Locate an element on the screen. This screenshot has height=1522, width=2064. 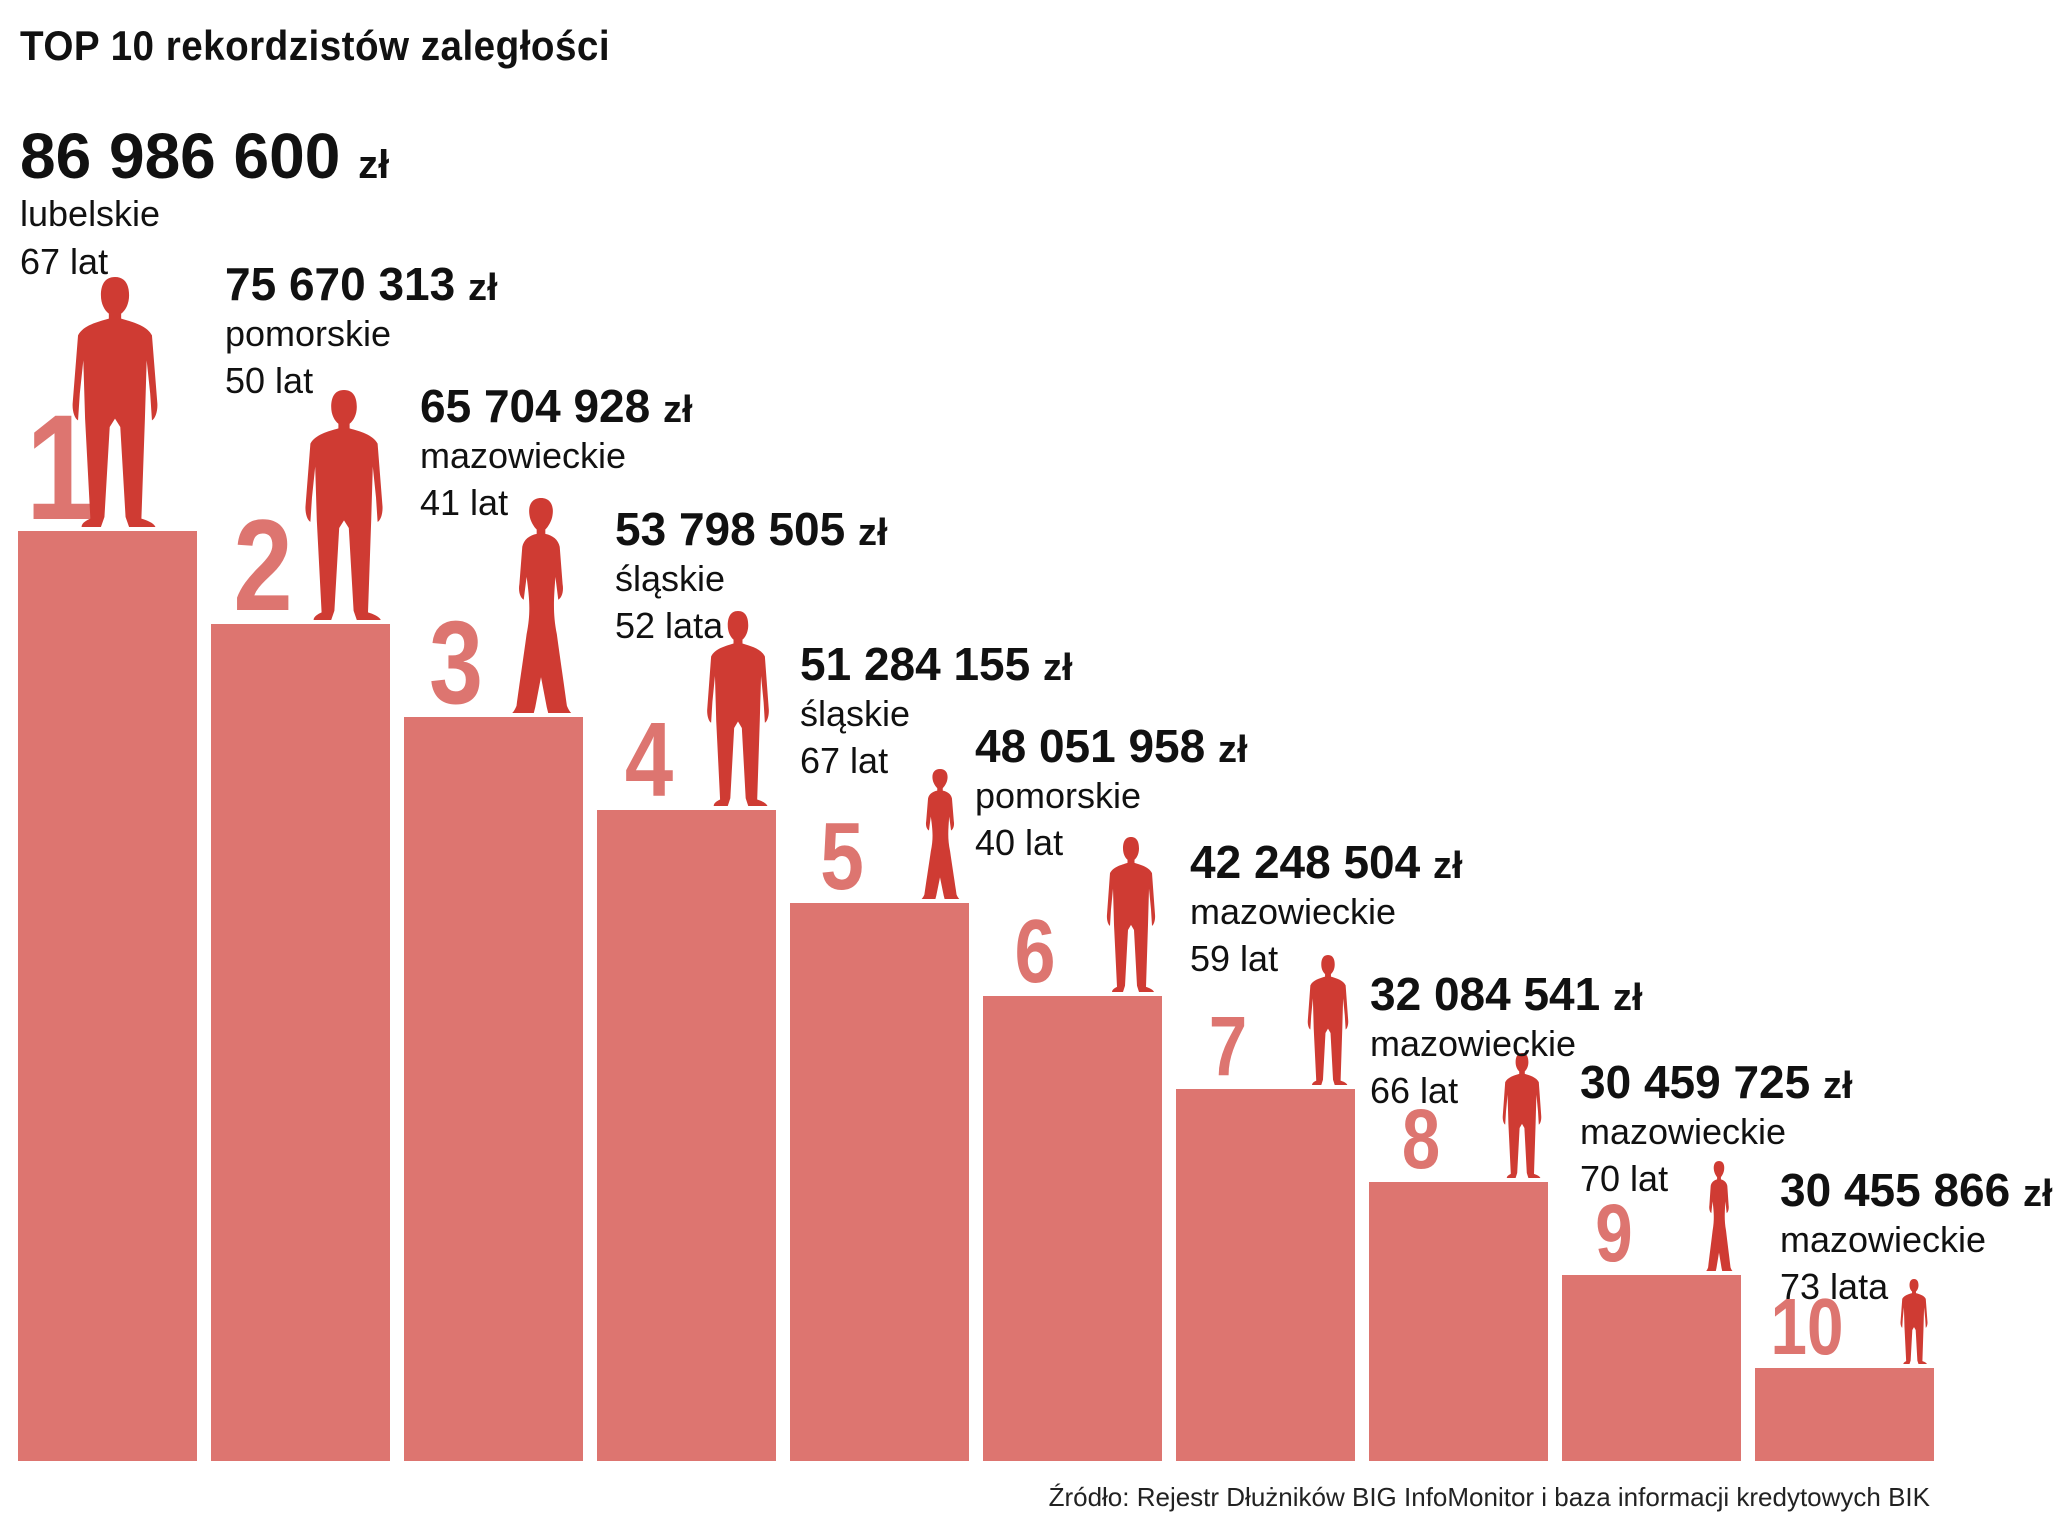
age-label: 52 lata is located at coordinates (669, 625).